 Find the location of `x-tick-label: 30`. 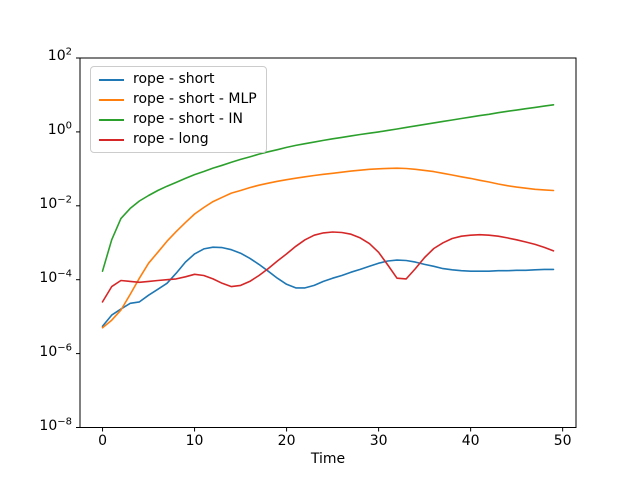

x-tick-label: 30 is located at coordinates (378, 441).